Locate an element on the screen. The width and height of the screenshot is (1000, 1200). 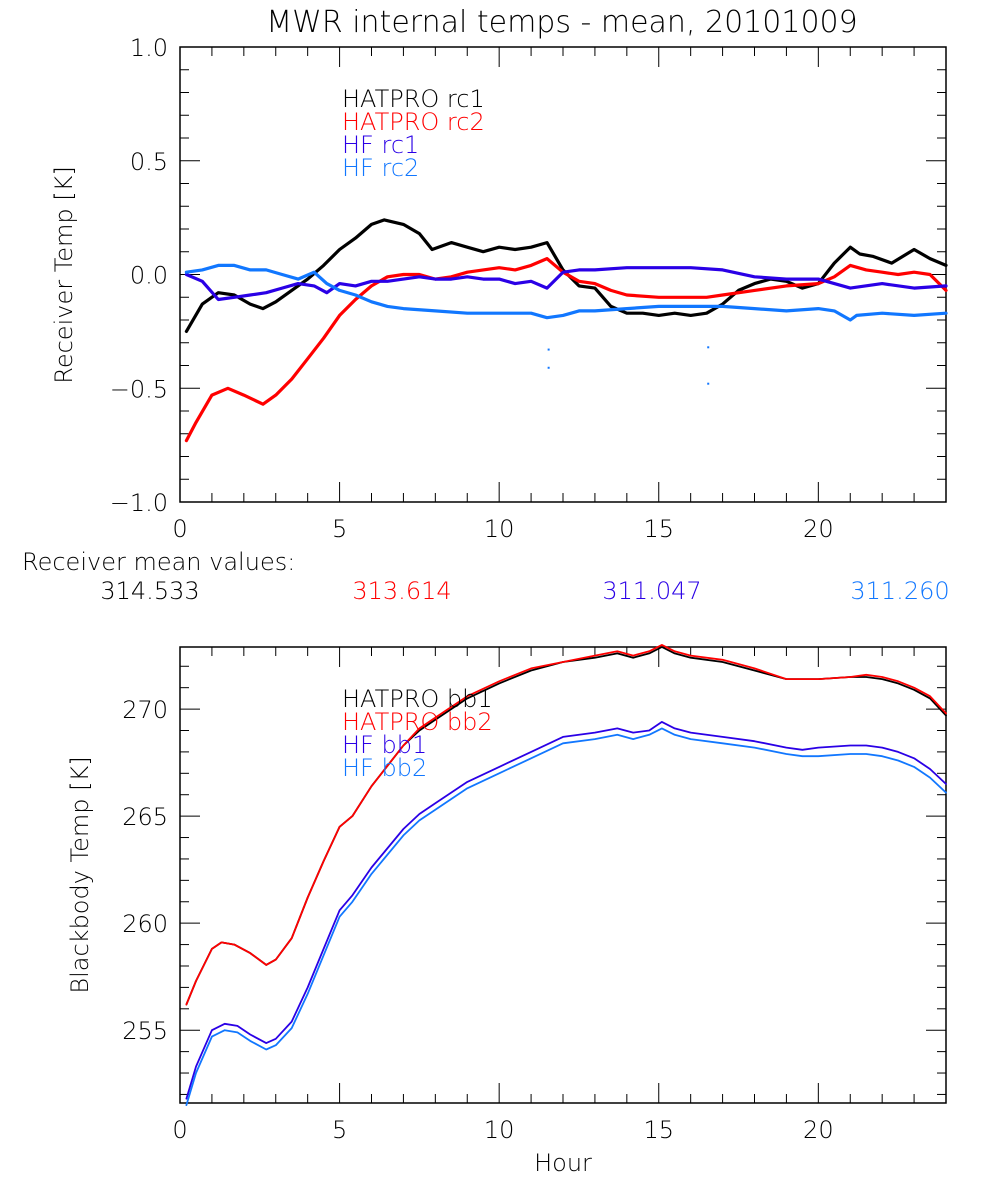
y-tick-label: 270 is located at coordinates (145, 710).